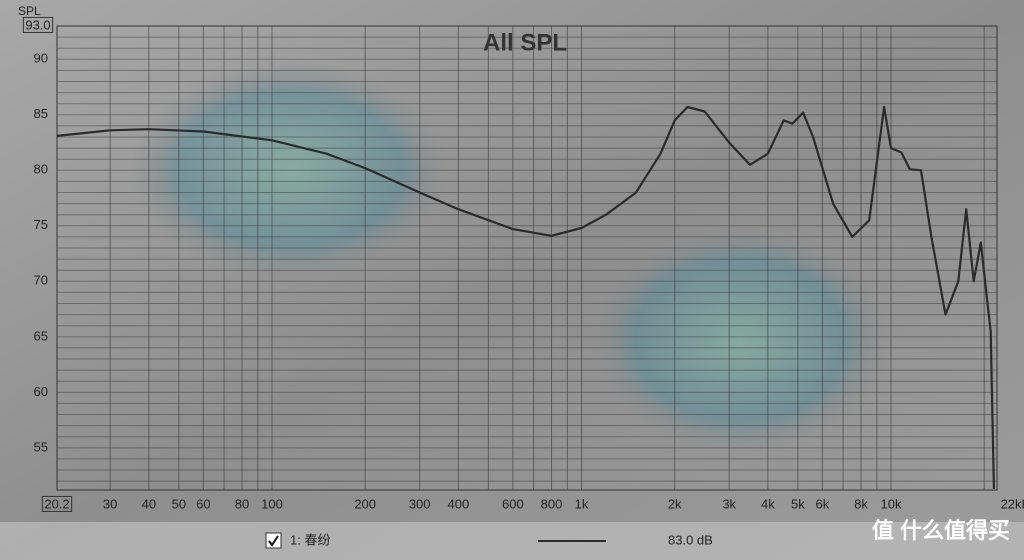 The image size is (1024, 560). Describe the element at coordinates (512, 541) in the screenshot. I see `legend-bar` at that location.